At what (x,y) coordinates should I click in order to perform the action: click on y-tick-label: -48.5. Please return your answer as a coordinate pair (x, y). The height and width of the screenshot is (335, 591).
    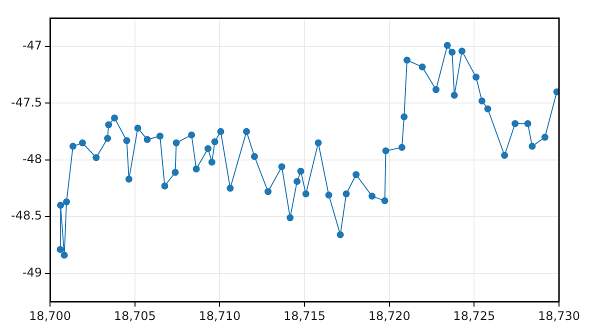
    Looking at the image, I should click on (26, 215).